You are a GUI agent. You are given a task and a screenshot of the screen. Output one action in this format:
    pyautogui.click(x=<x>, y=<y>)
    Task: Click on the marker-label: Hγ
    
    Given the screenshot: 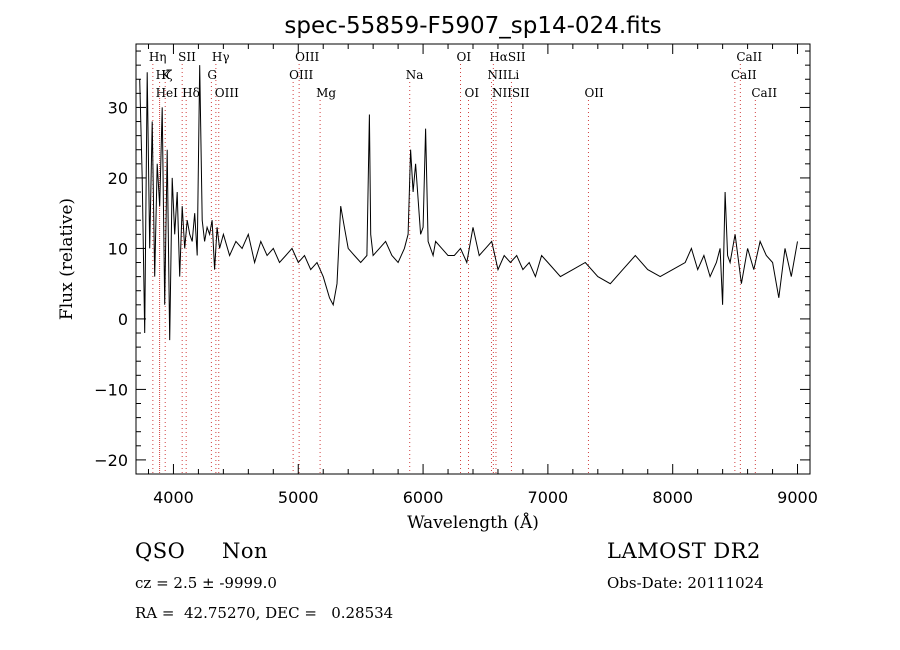 What is the action you would take?
    pyautogui.click(x=221, y=57)
    